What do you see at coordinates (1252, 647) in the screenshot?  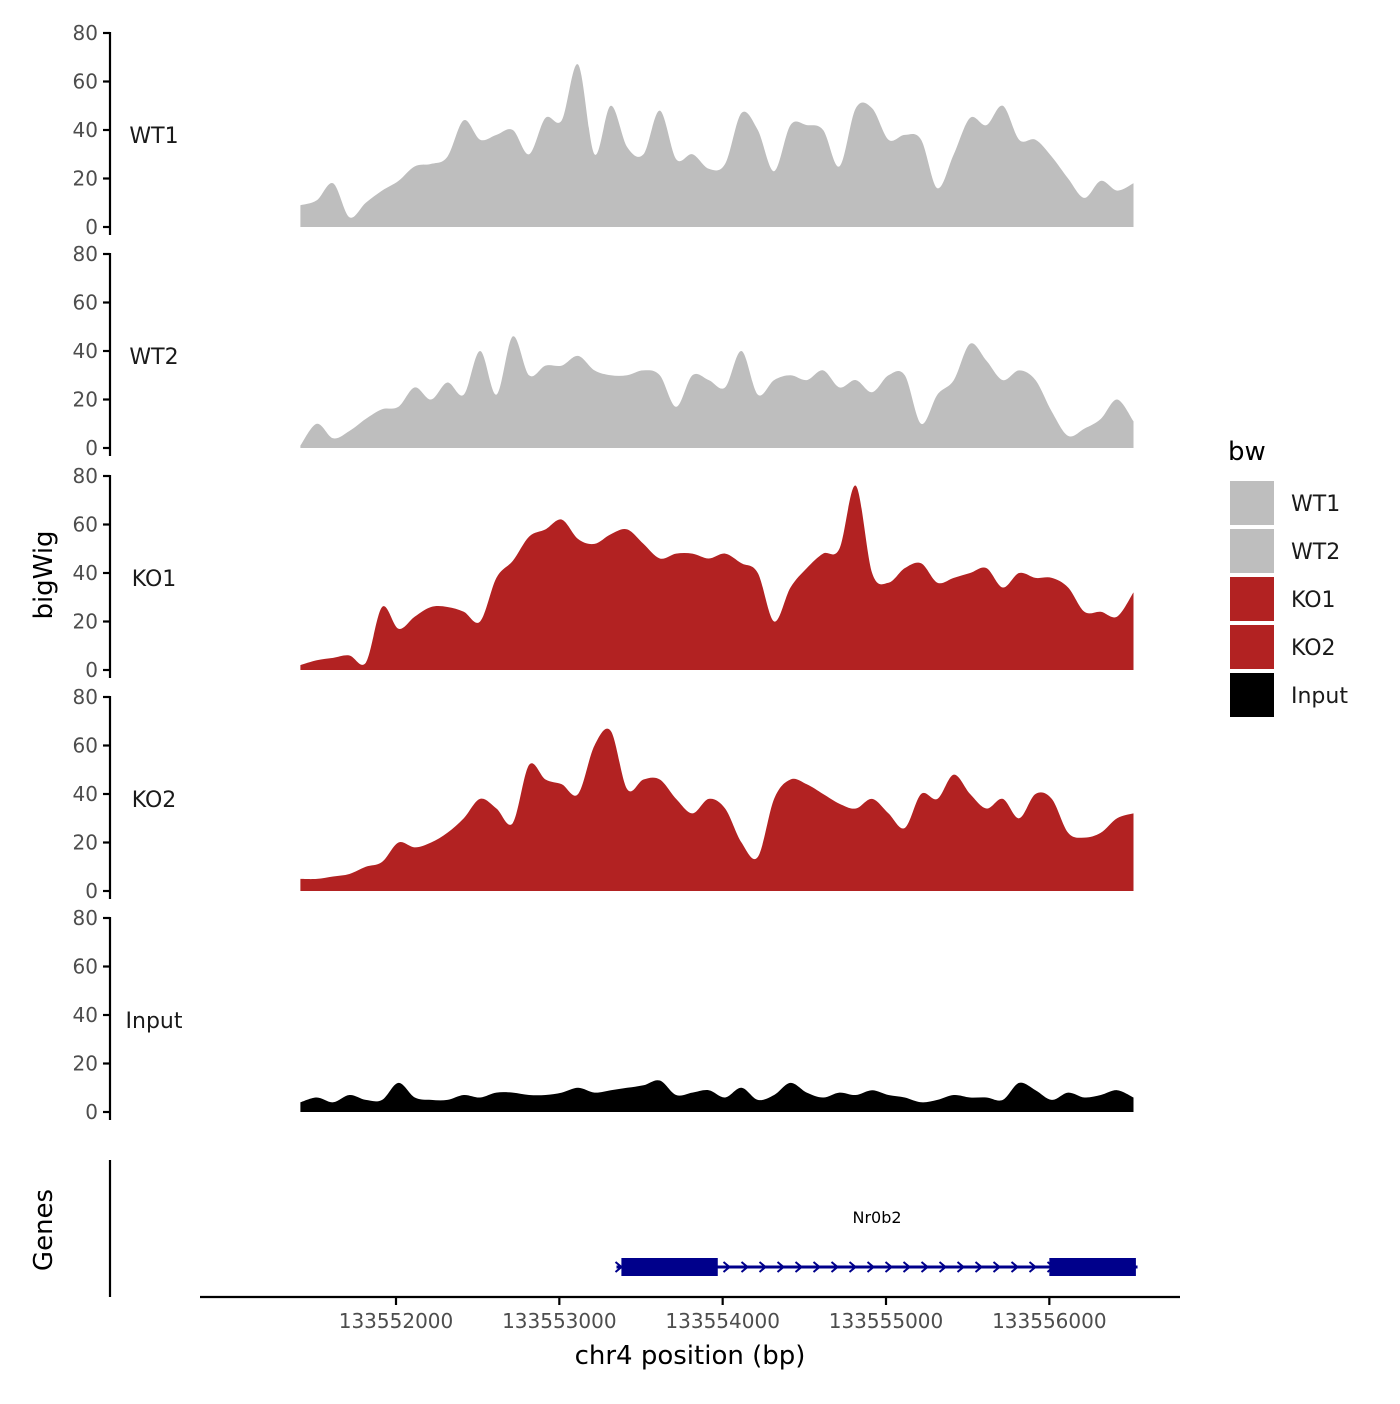 I see `legend-key-ko2` at bounding box center [1252, 647].